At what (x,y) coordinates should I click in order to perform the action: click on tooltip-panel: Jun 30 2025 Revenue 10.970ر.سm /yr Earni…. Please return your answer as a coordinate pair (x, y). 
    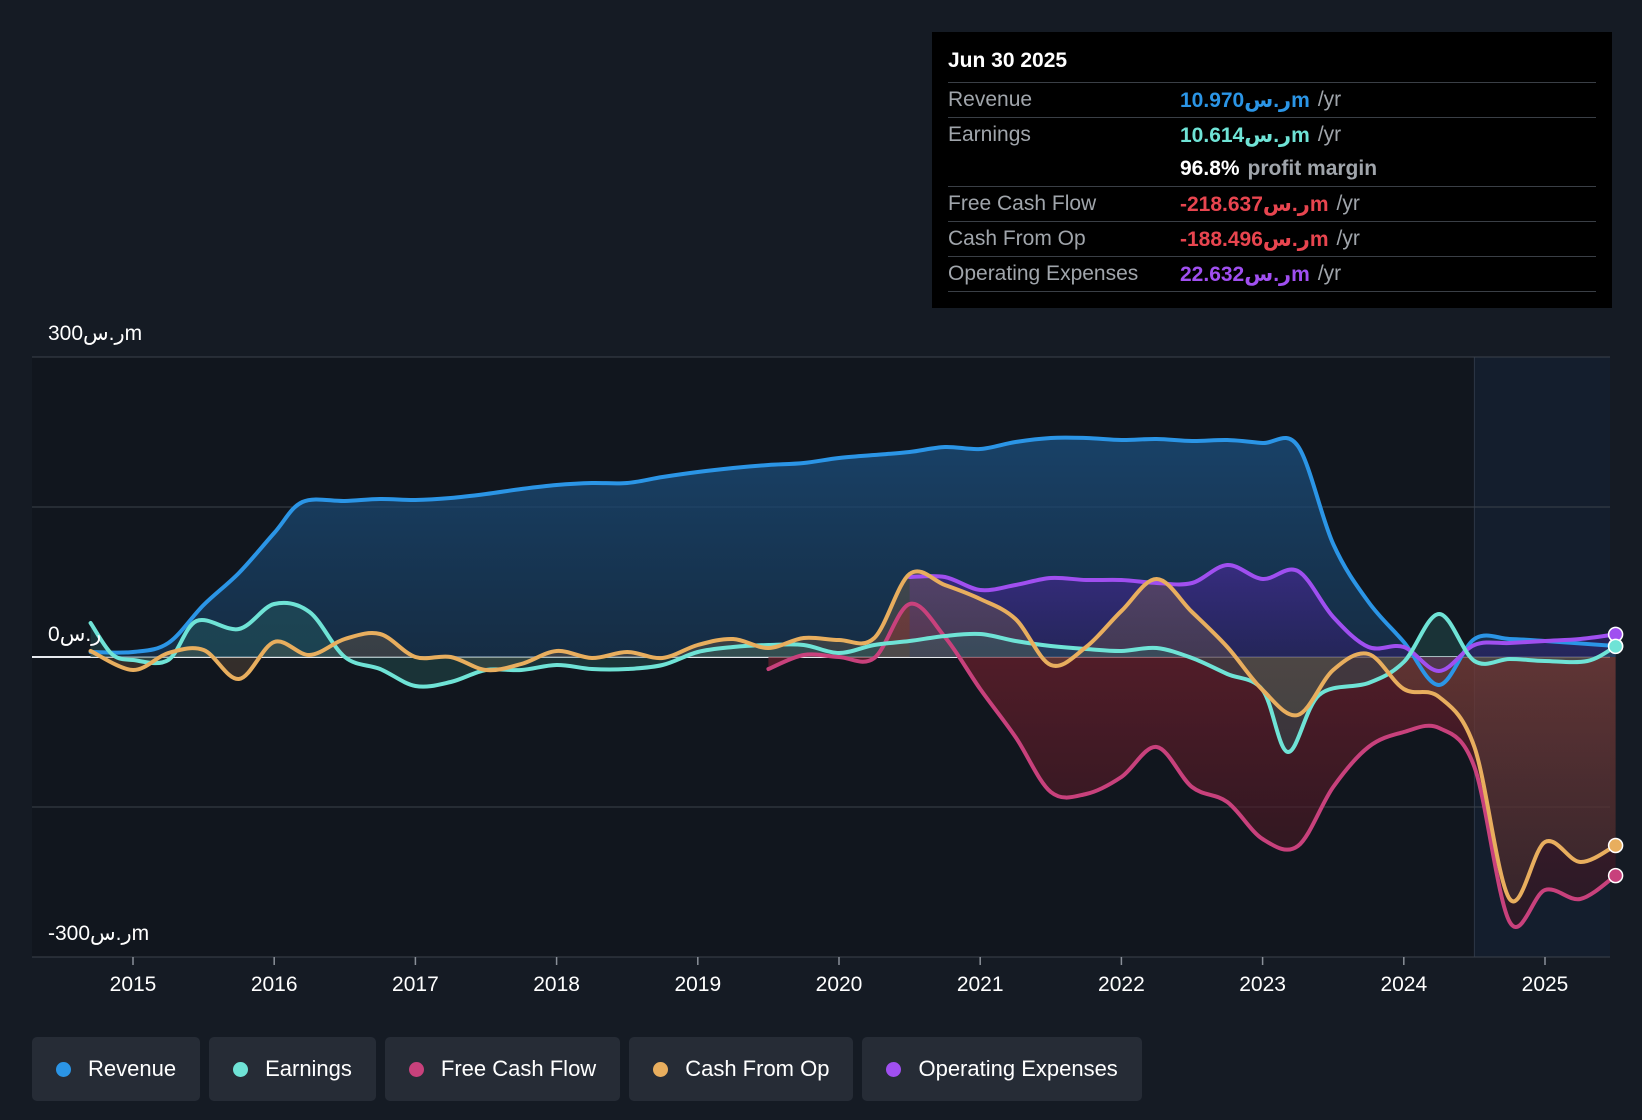
    Looking at the image, I should click on (1272, 170).